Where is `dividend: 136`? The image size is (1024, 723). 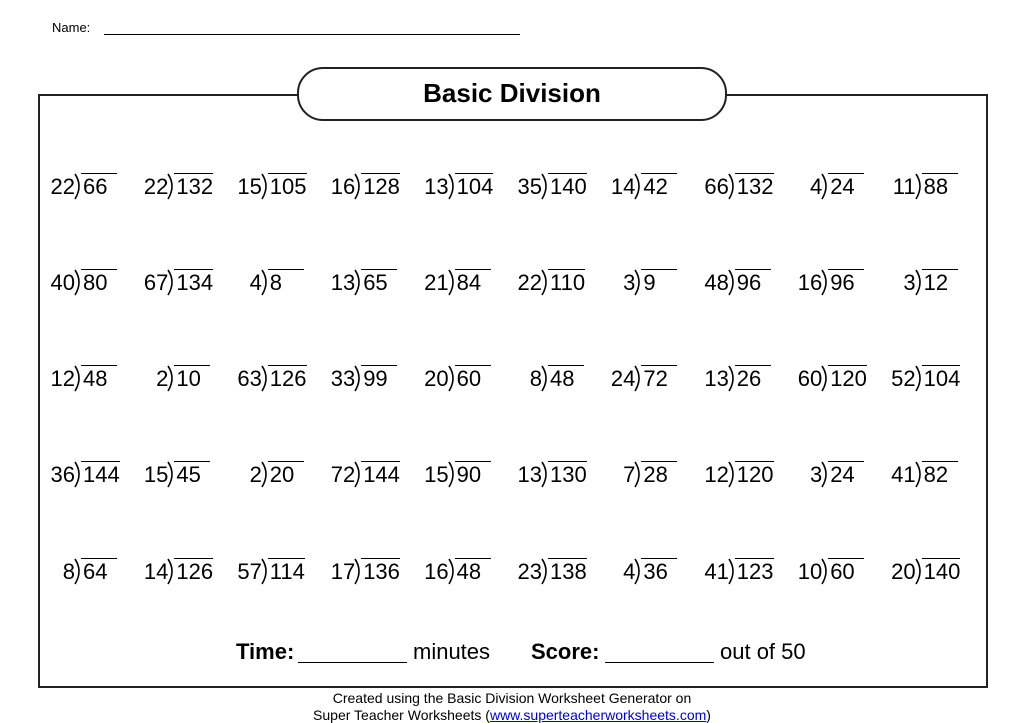
dividend: 136 is located at coordinates (380, 571).